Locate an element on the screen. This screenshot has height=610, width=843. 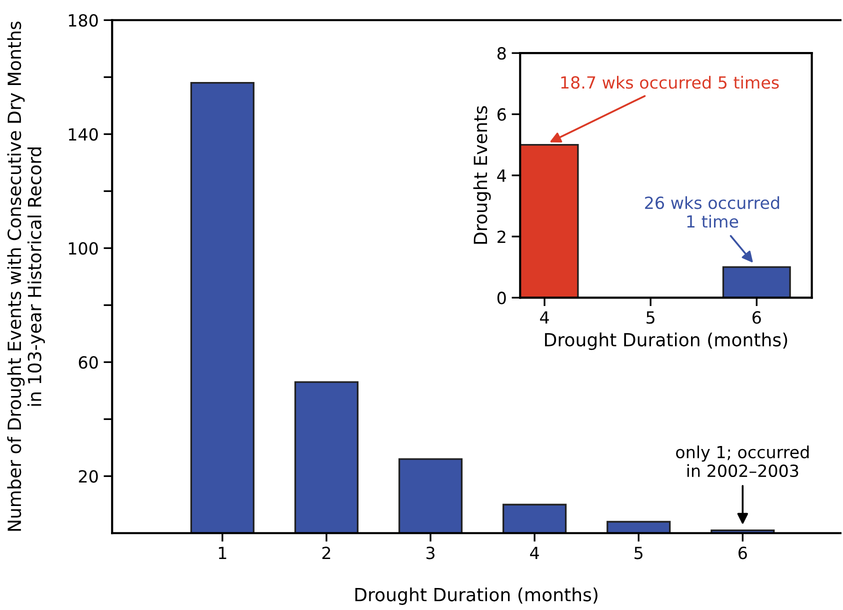
annotation: 18.7 wks occurred 5 times is located at coordinates (670, 82).